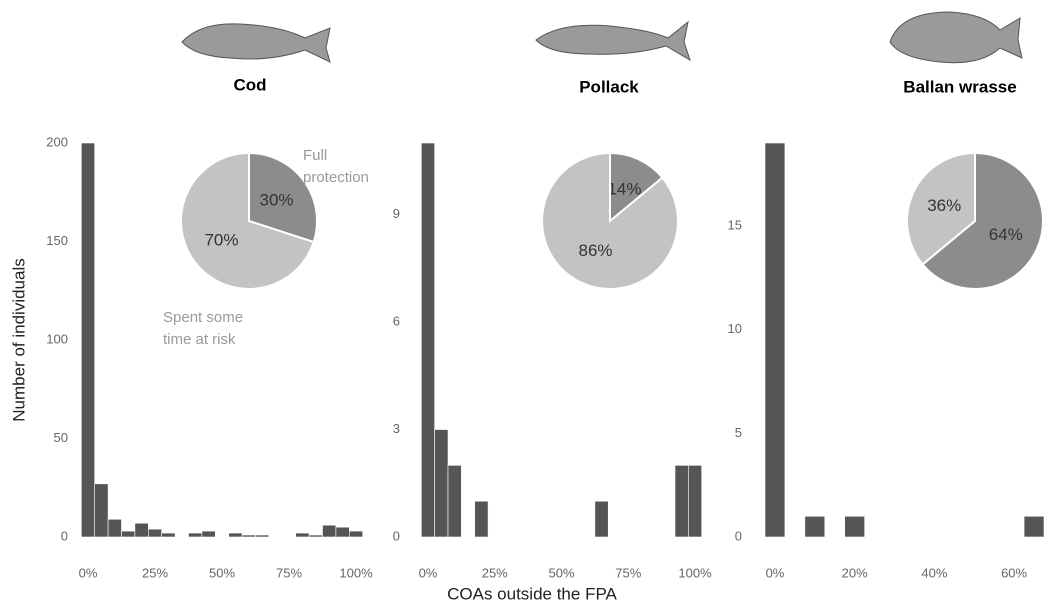 The image size is (1044, 609). Describe the element at coordinates (735, 224) in the screenshot. I see `y-tick-label: 15` at that location.